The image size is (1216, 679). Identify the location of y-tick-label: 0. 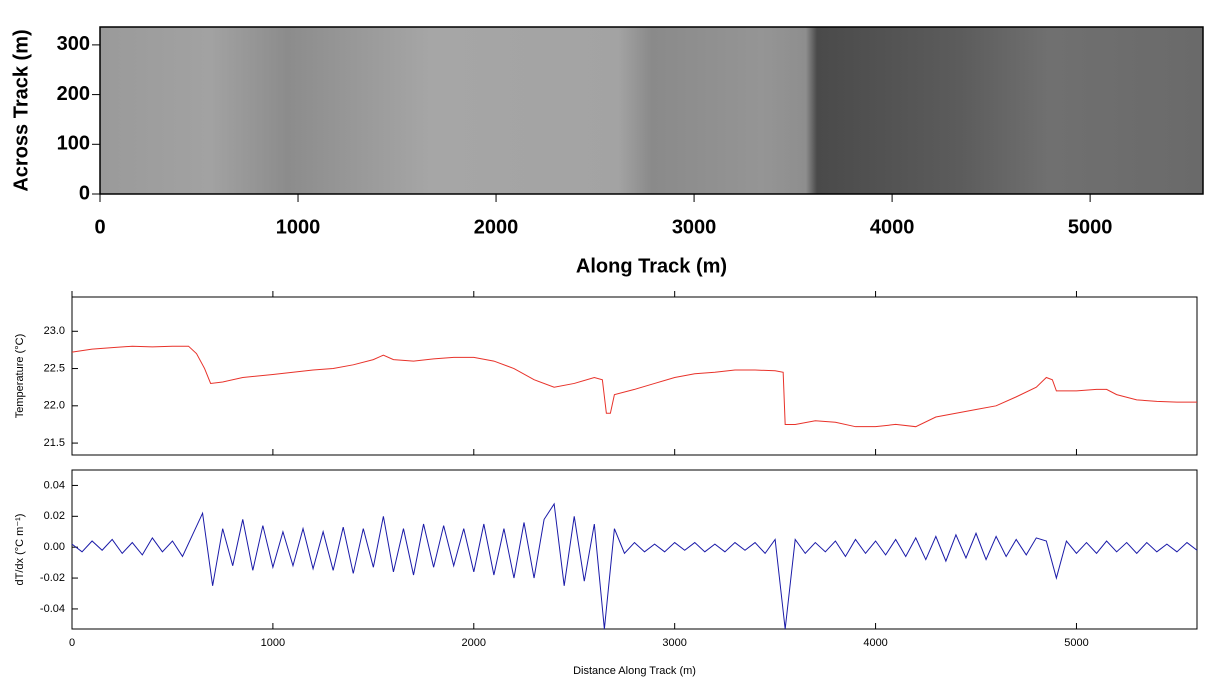
(84, 193).